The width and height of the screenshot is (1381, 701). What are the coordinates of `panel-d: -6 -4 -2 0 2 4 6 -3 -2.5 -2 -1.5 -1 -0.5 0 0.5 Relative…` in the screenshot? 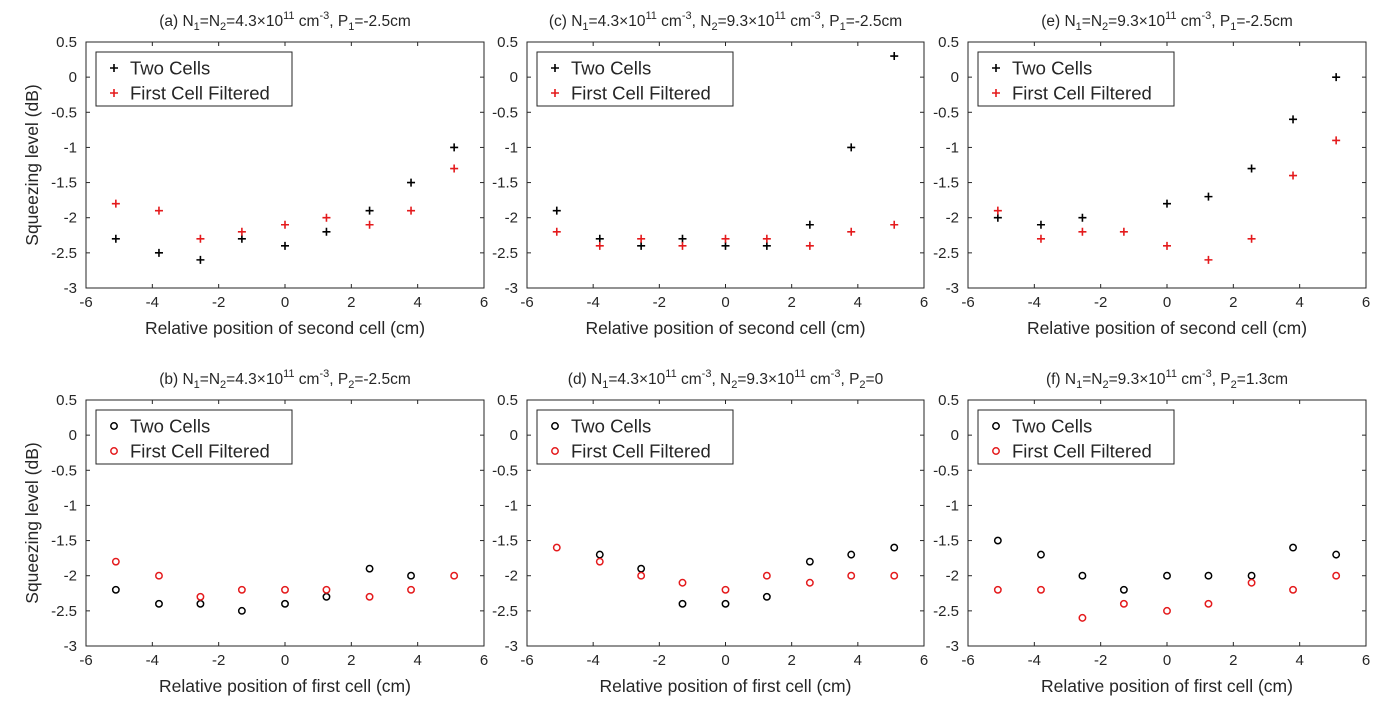 It's located at (710, 532).